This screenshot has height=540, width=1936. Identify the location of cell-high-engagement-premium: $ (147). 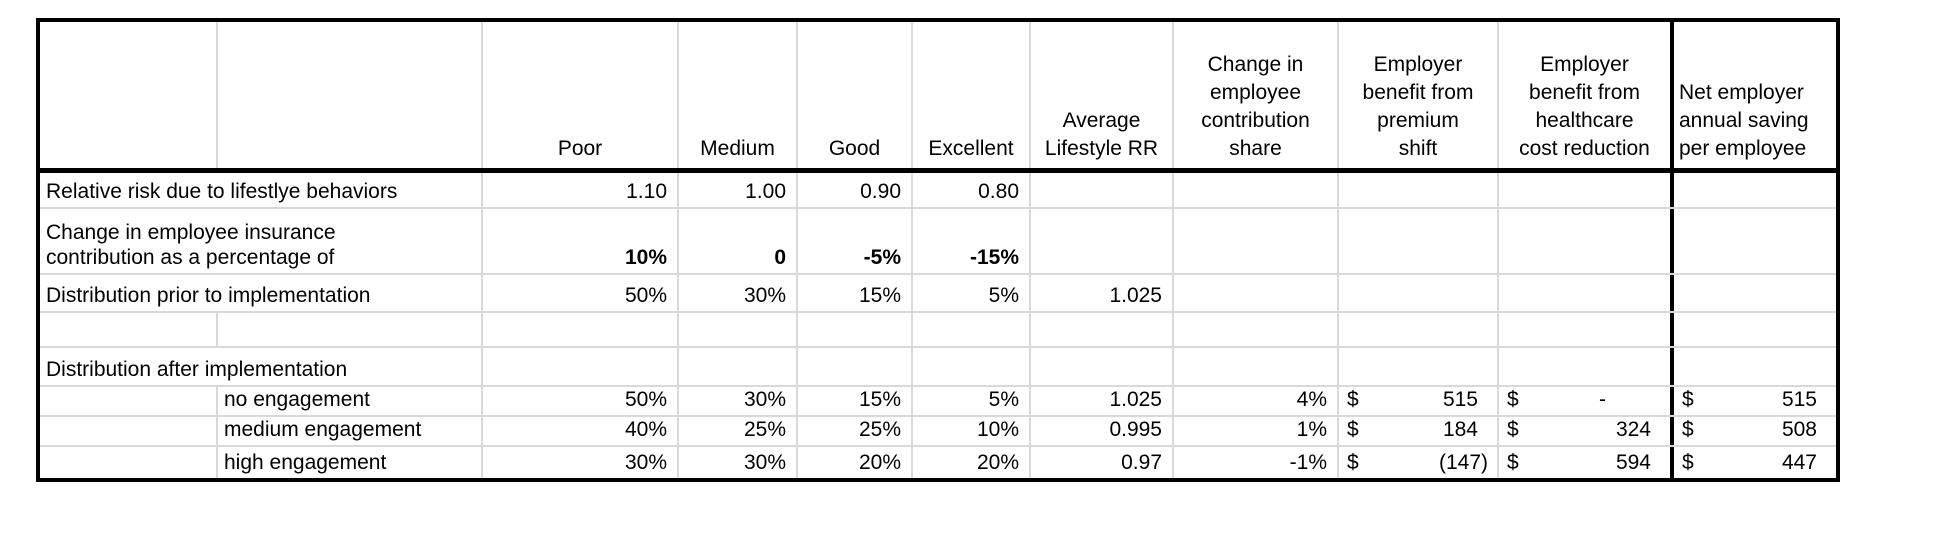
(1419, 462).